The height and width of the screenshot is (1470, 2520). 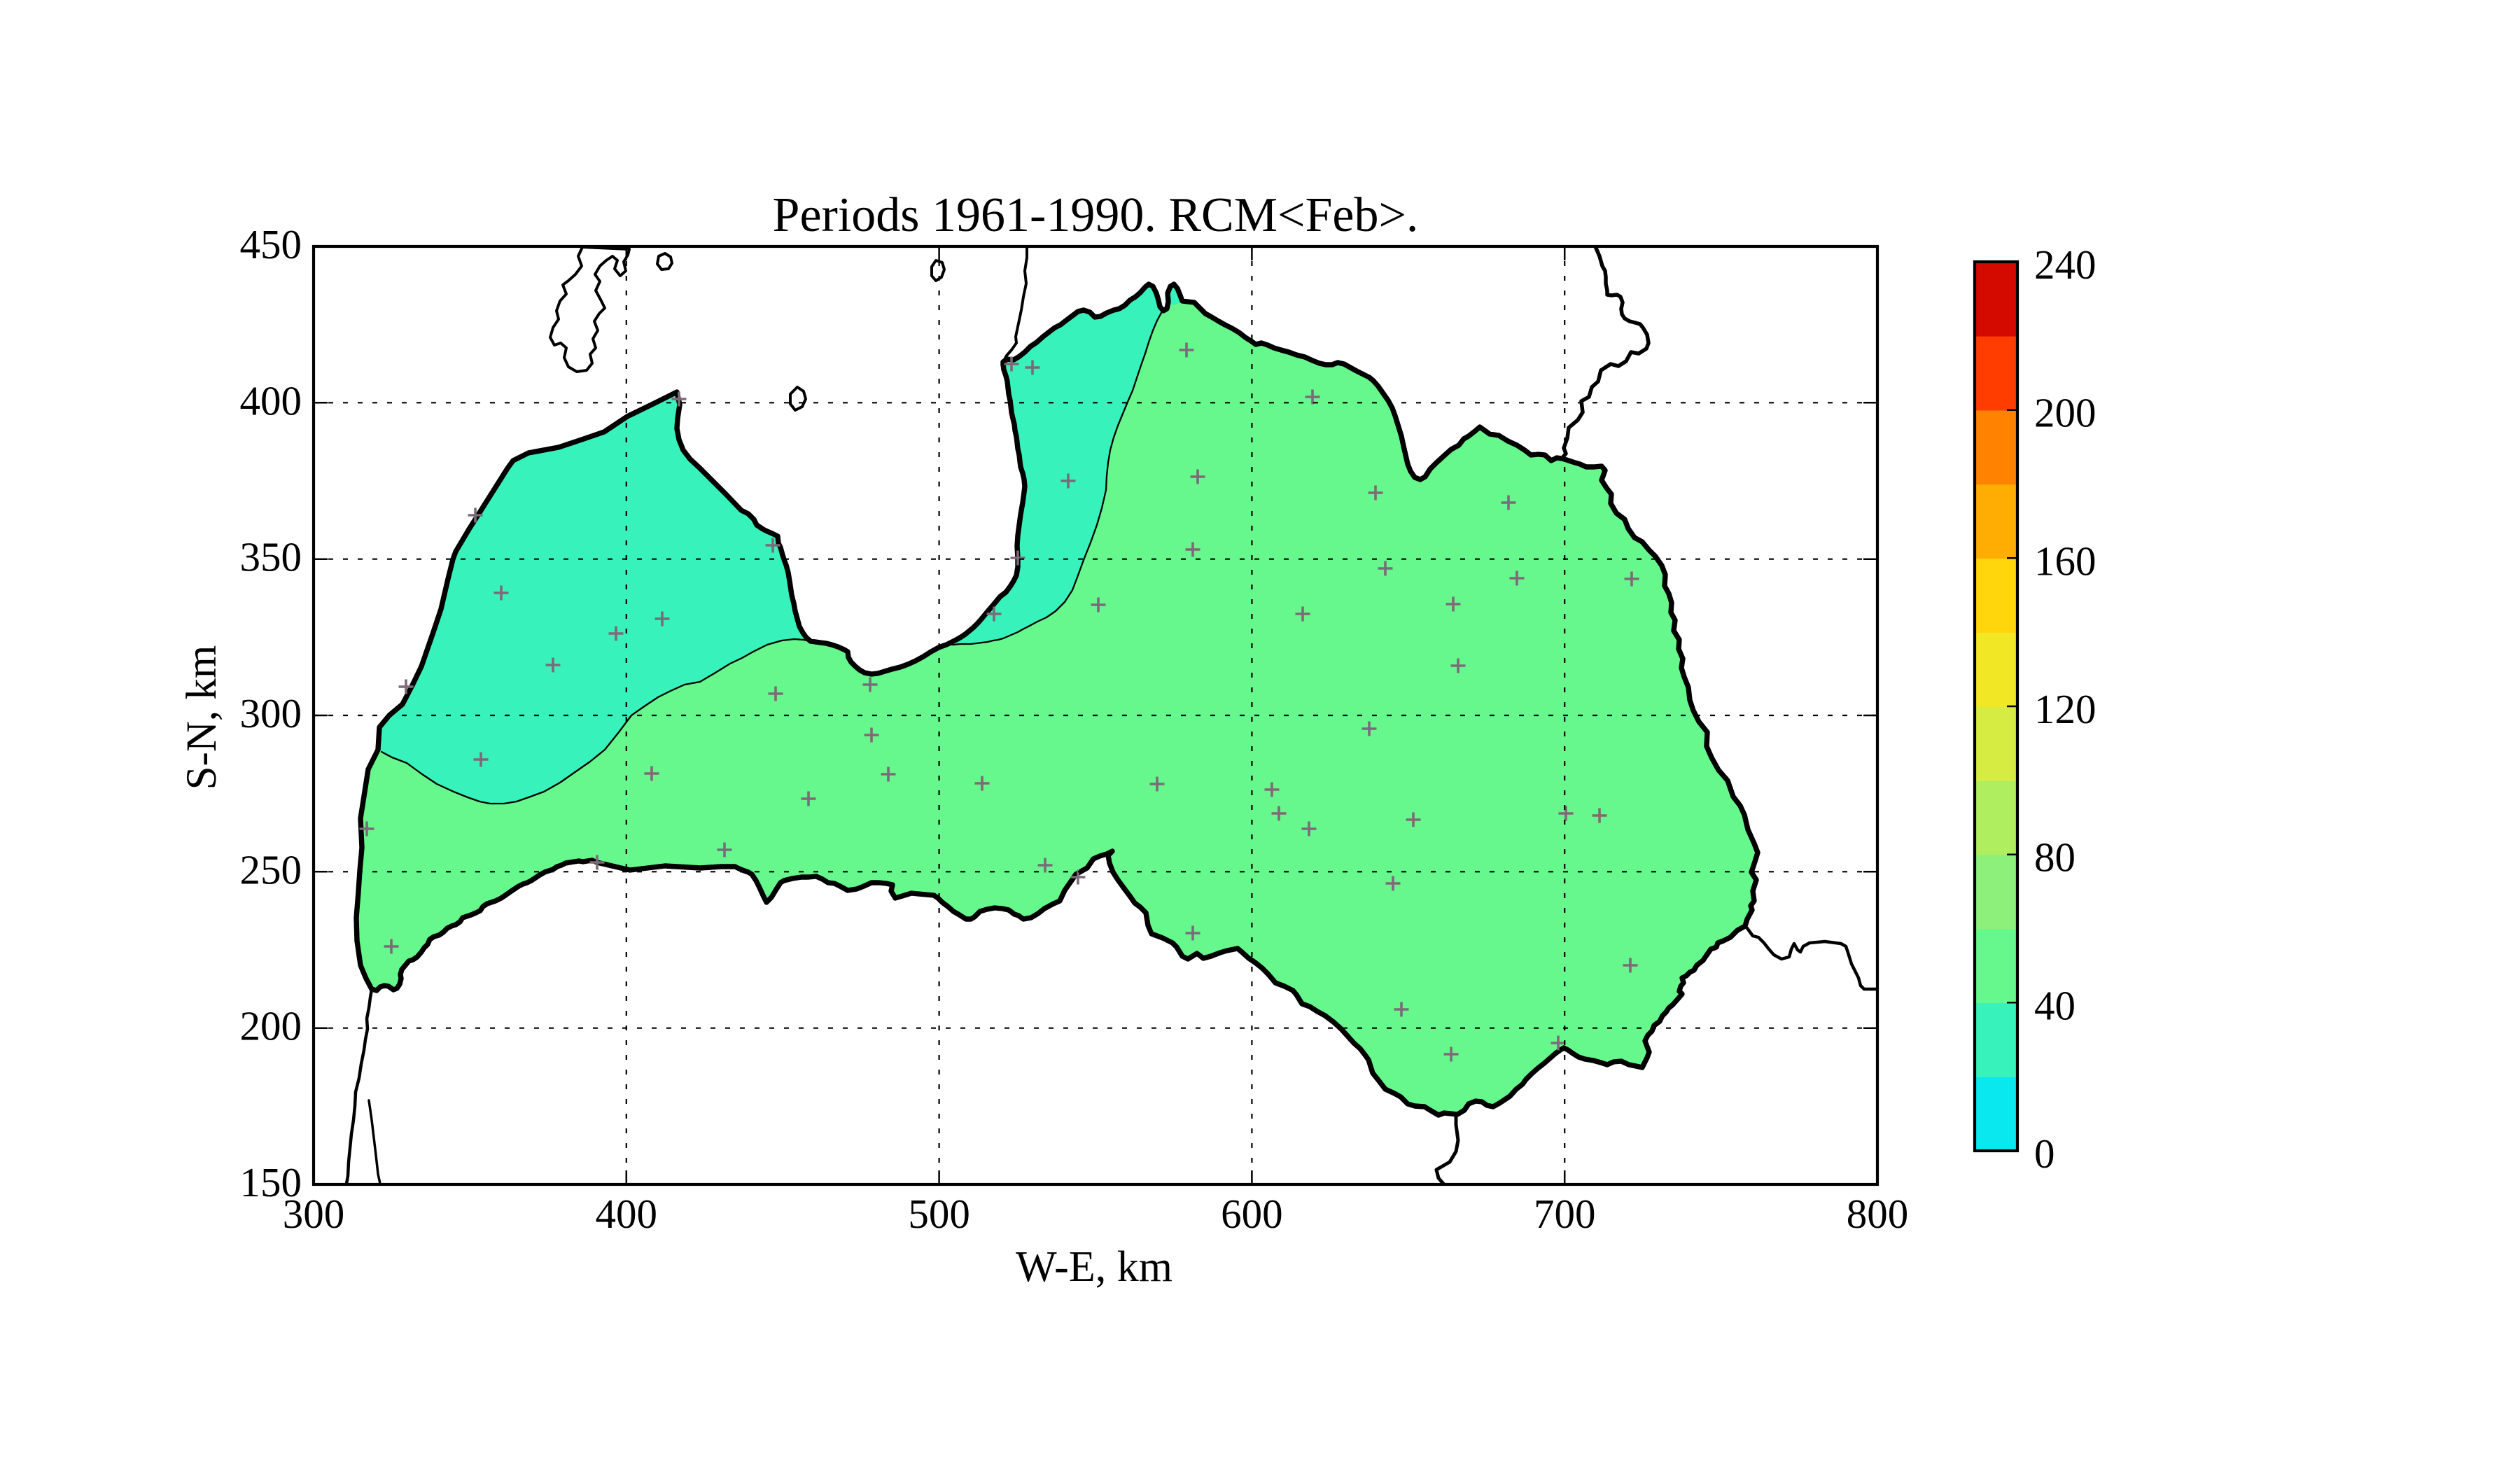 I want to click on svg-text: 160, so click(x=2065, y=561).